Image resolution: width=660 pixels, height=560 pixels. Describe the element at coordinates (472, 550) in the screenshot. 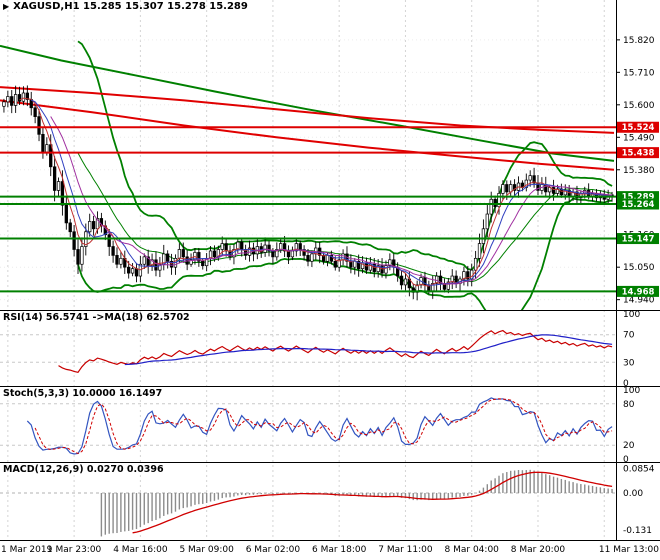

I see `svg-text: 8 Mar 04:00` at that location.